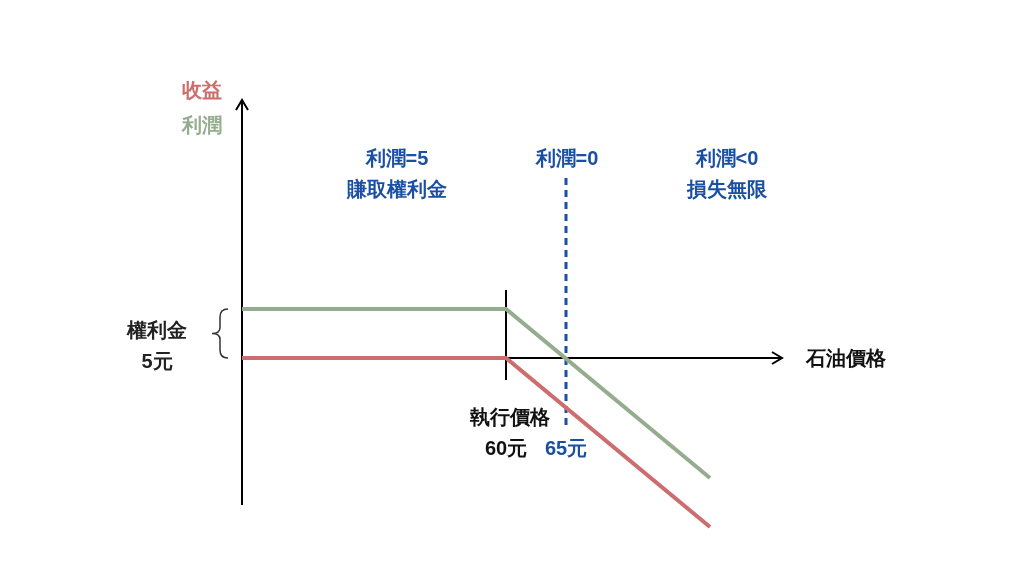  Describe the element at coordinates (846, 358) in the screenshot. I see `x-axis-title: 石油價格` at that location.